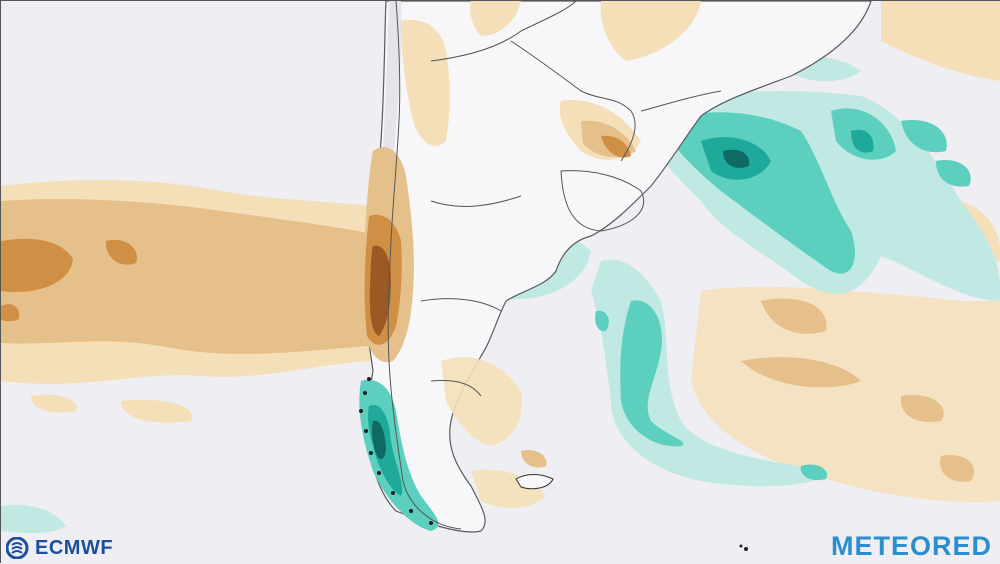 This screenshot has width=1000, height=564. Describe the element at coordinates (553, 464) in the screenshot. I see `chilean-archipelago` at that location.